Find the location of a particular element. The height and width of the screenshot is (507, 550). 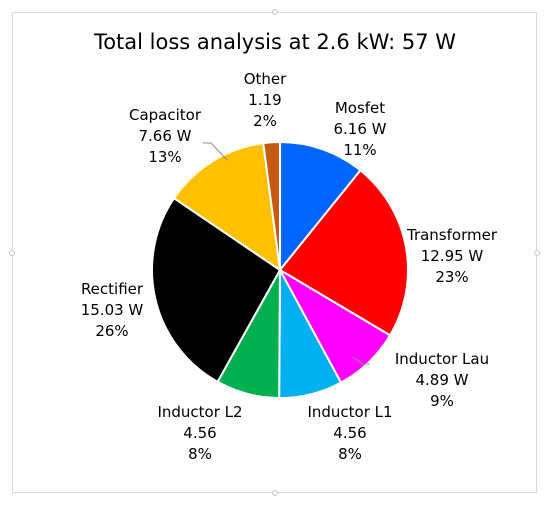

data-label-percent: 26% is located at coordinates (111, 331).